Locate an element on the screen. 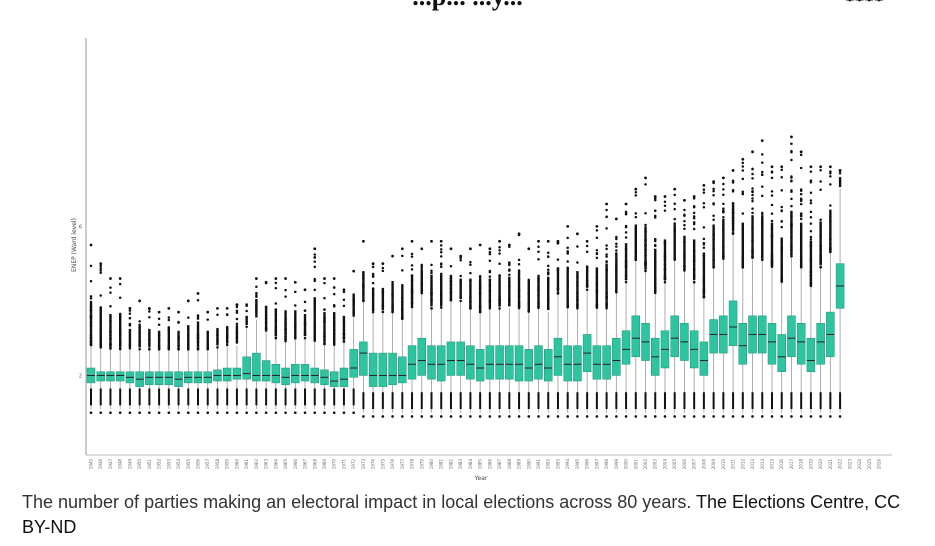 This screenshot has height=546, width=935. x-tick-label: 1978 is located at coordinates (412, 464).